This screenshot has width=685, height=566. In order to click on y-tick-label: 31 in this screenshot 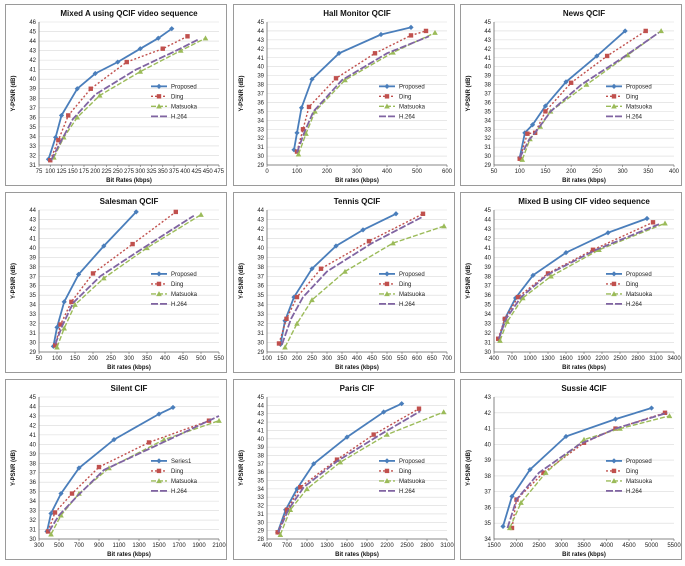, I will do `click(260, 515)`.